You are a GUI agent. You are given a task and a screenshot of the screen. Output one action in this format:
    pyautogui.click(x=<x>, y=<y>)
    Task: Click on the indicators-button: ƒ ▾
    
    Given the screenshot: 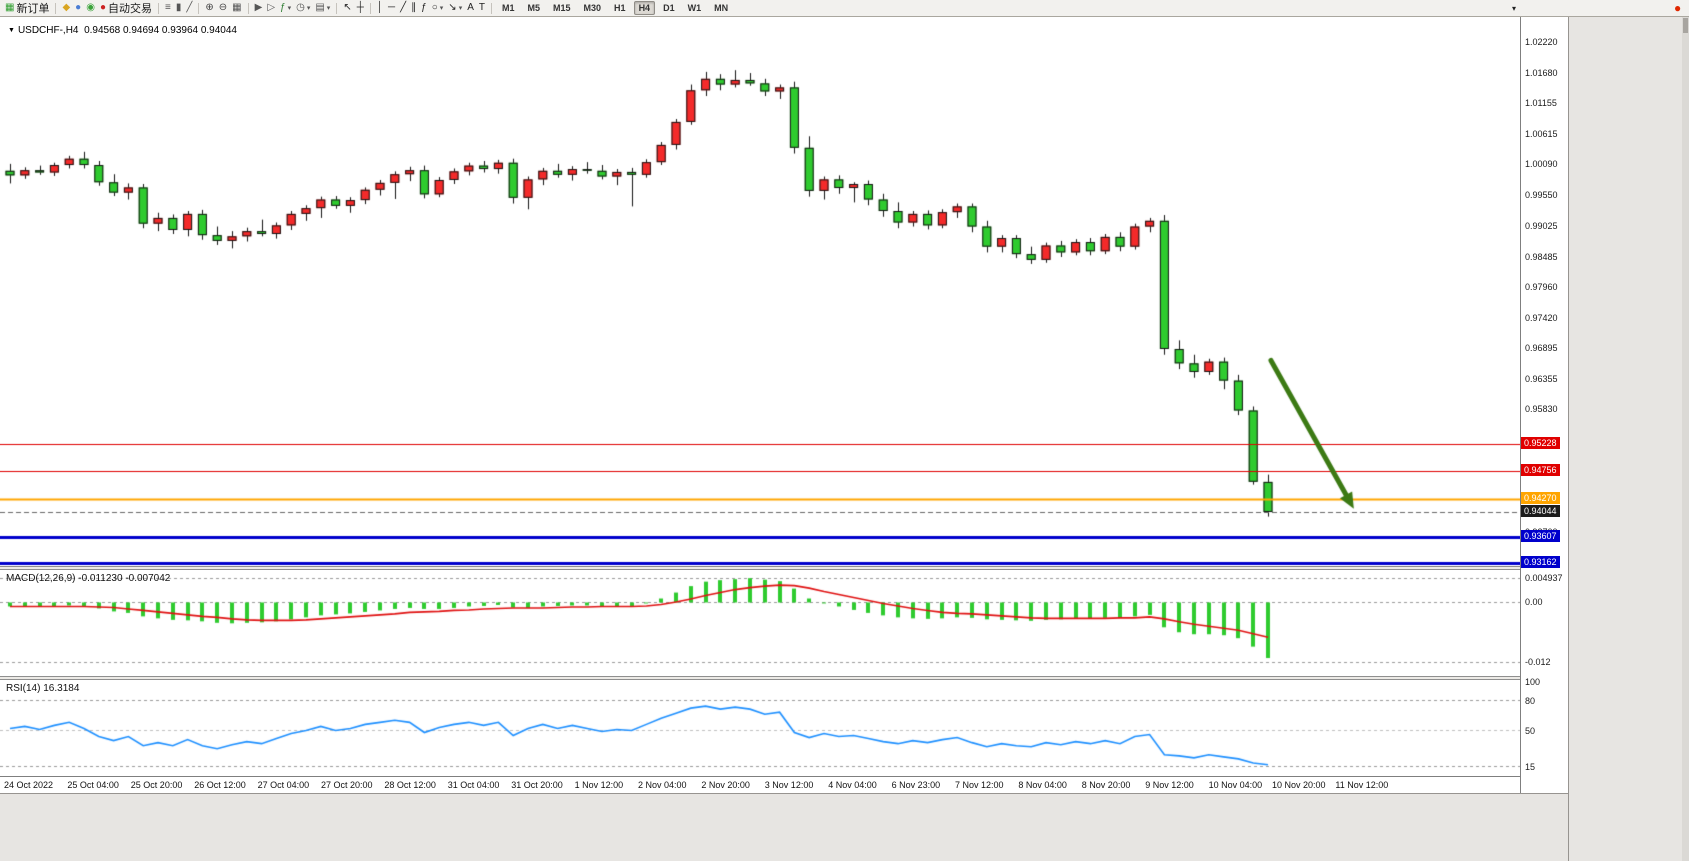 What is the action you would take?
    pyautogui.click(x=285, y=8)
    